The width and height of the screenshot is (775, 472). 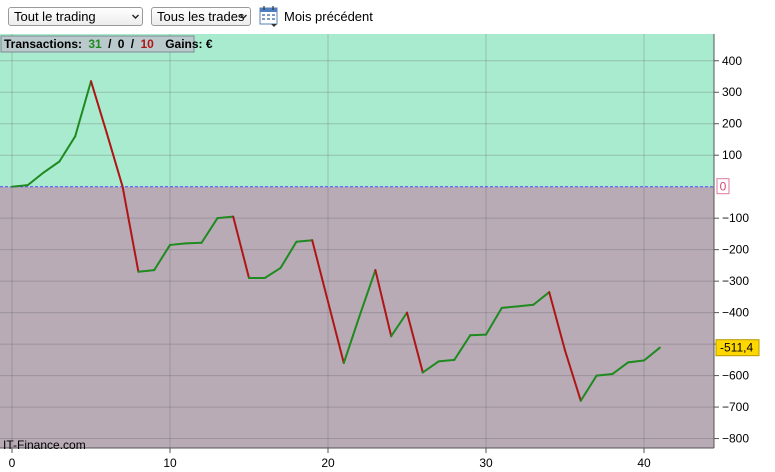 I want to click on trades-filter-select: Tous les trades, so click(x=201, y=16).